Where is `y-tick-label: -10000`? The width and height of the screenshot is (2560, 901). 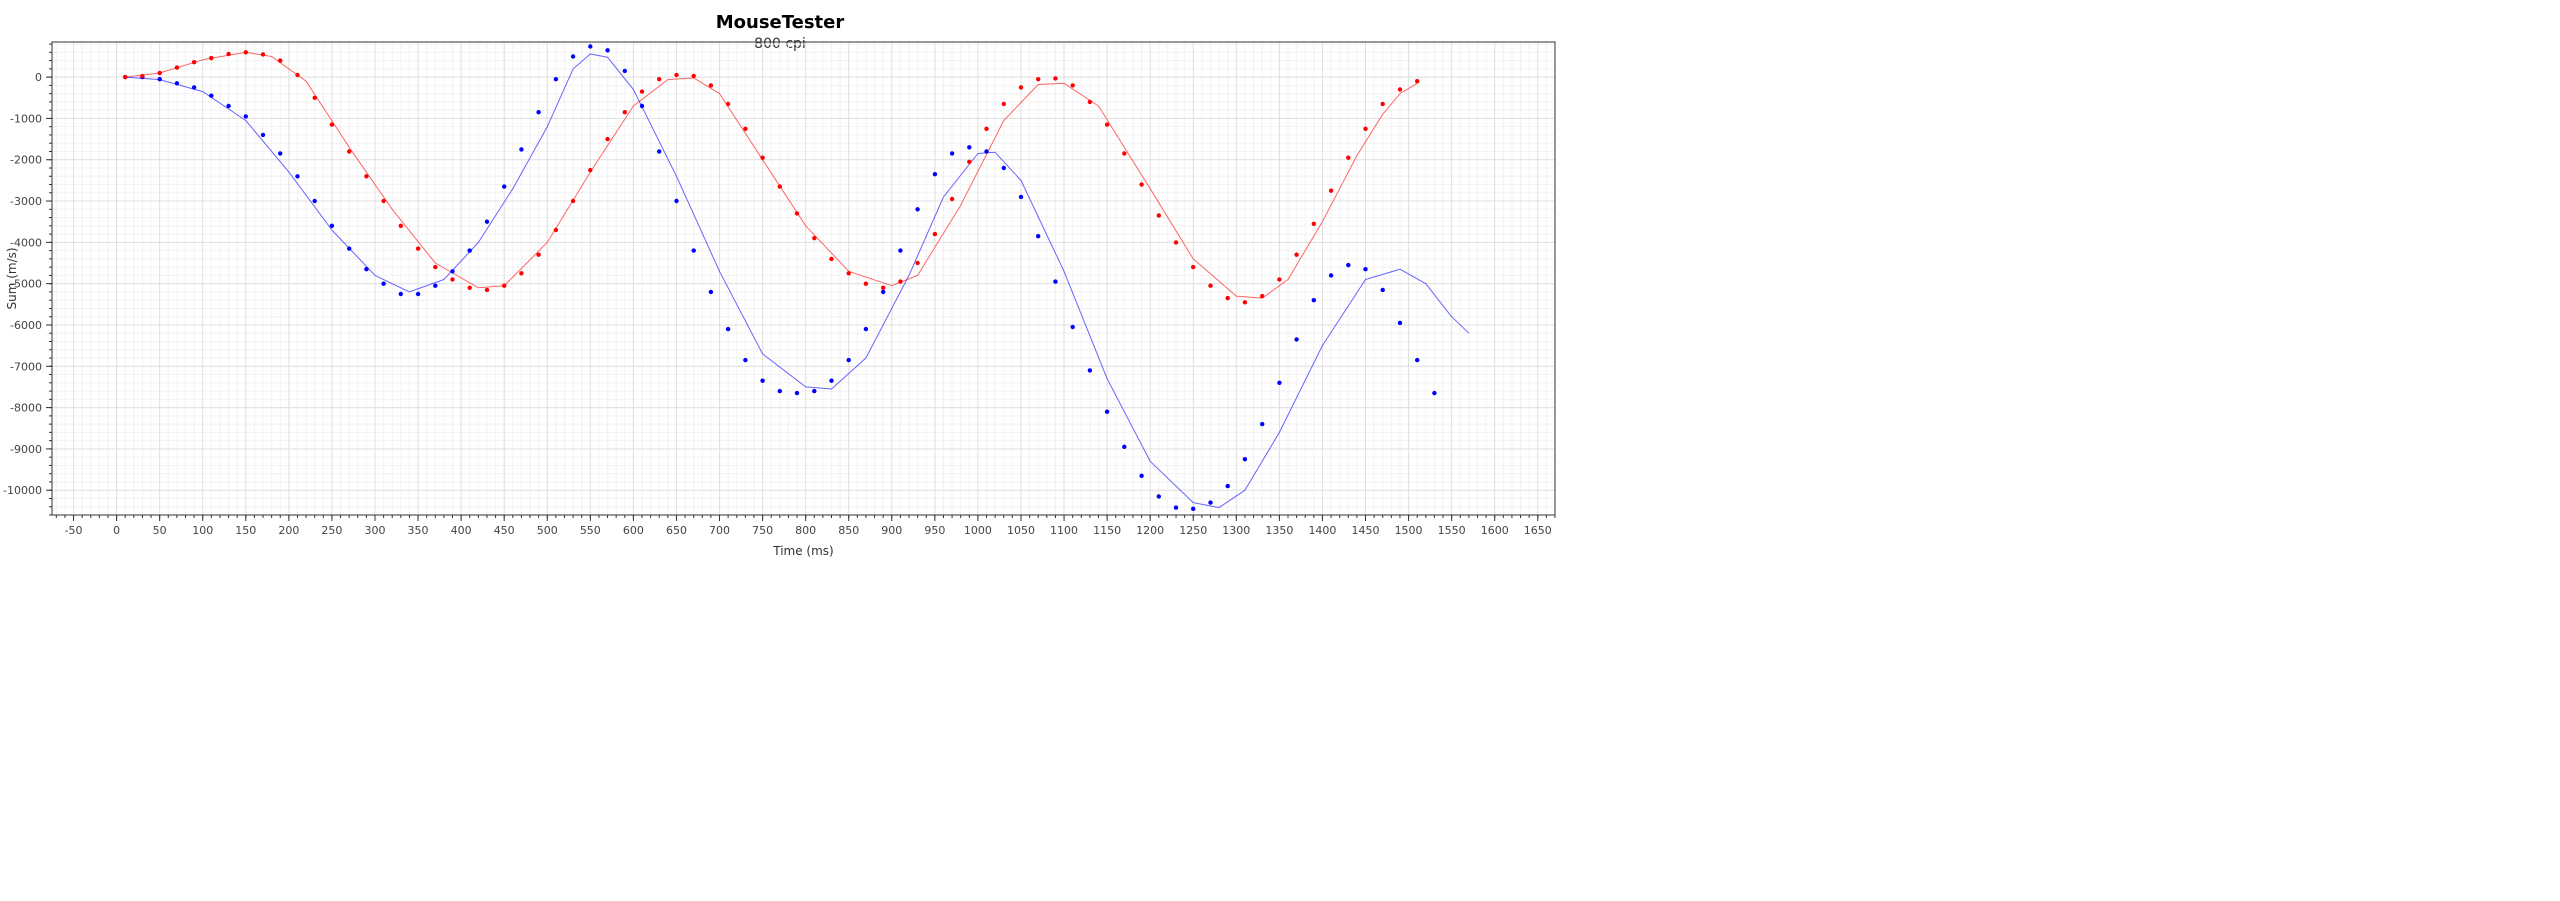 y-tick-label: -10000 is located at coordinates (22, 490).